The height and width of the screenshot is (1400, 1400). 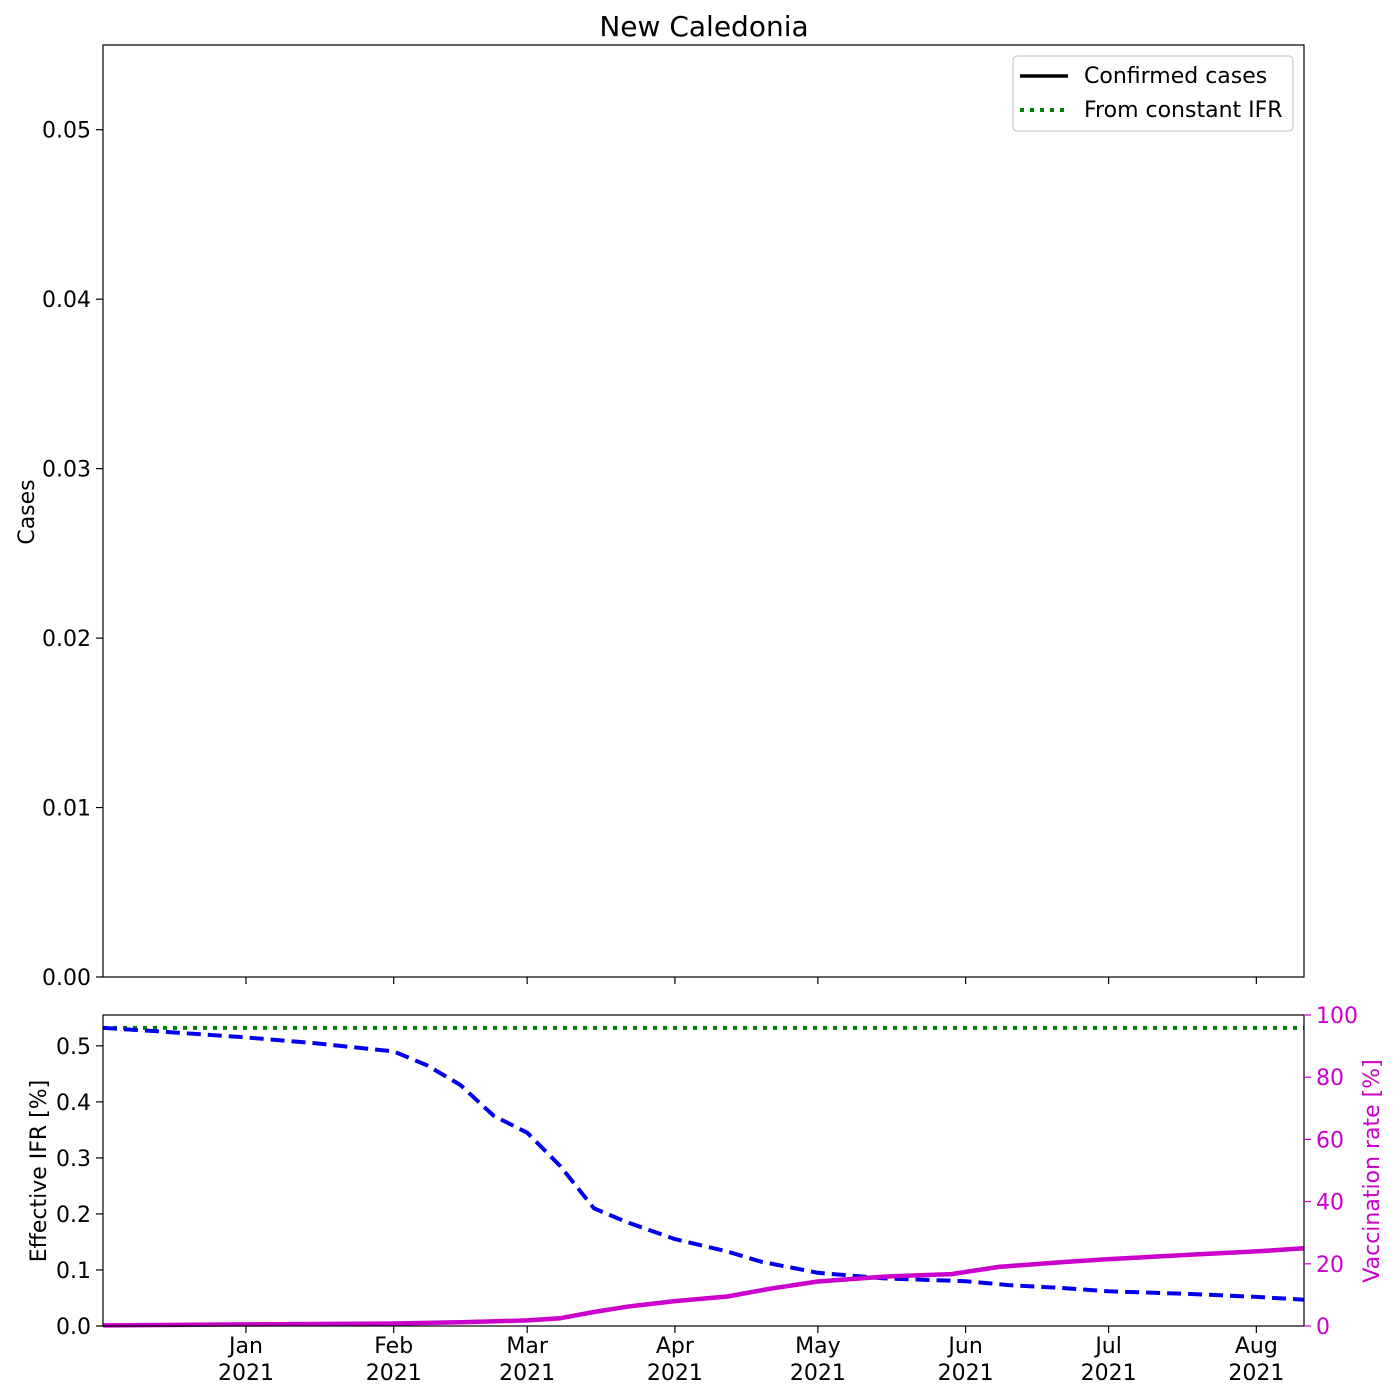 What do you see at coordinates (245, 1346) in the screenshot?
I see `x-tick-month-label: Jan` at bounding box center [245, 1346].